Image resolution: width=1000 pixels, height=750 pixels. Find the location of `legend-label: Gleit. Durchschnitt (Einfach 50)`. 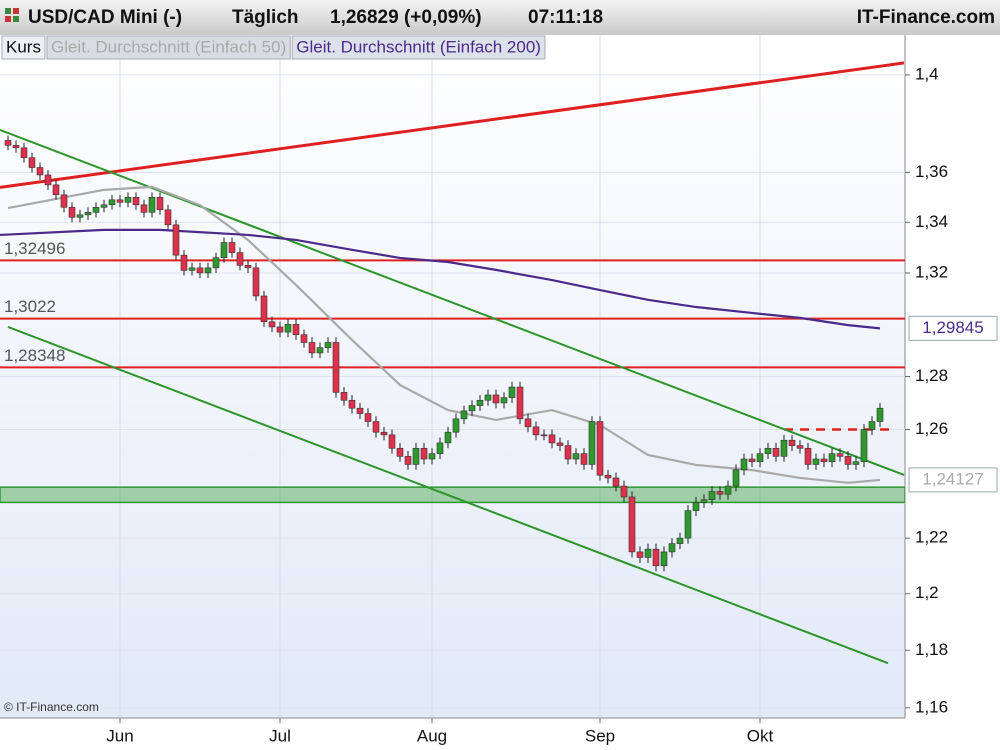

legend-label: Gleit. Durchschnitt (Einfach 50) is located at coordinates (168, 46).